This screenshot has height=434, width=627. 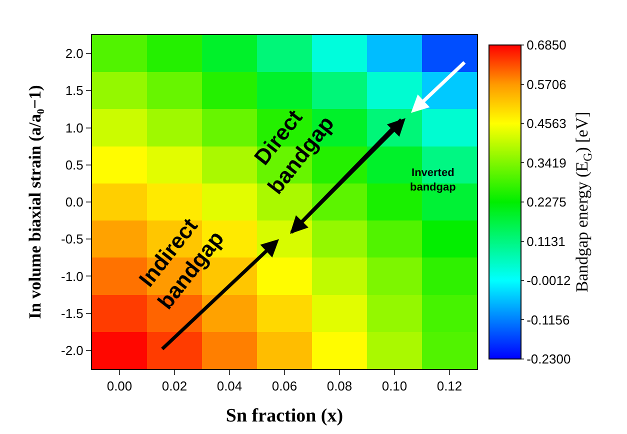 I want to click on color-bar-label: 0.4563, so click(x=546, y=124).